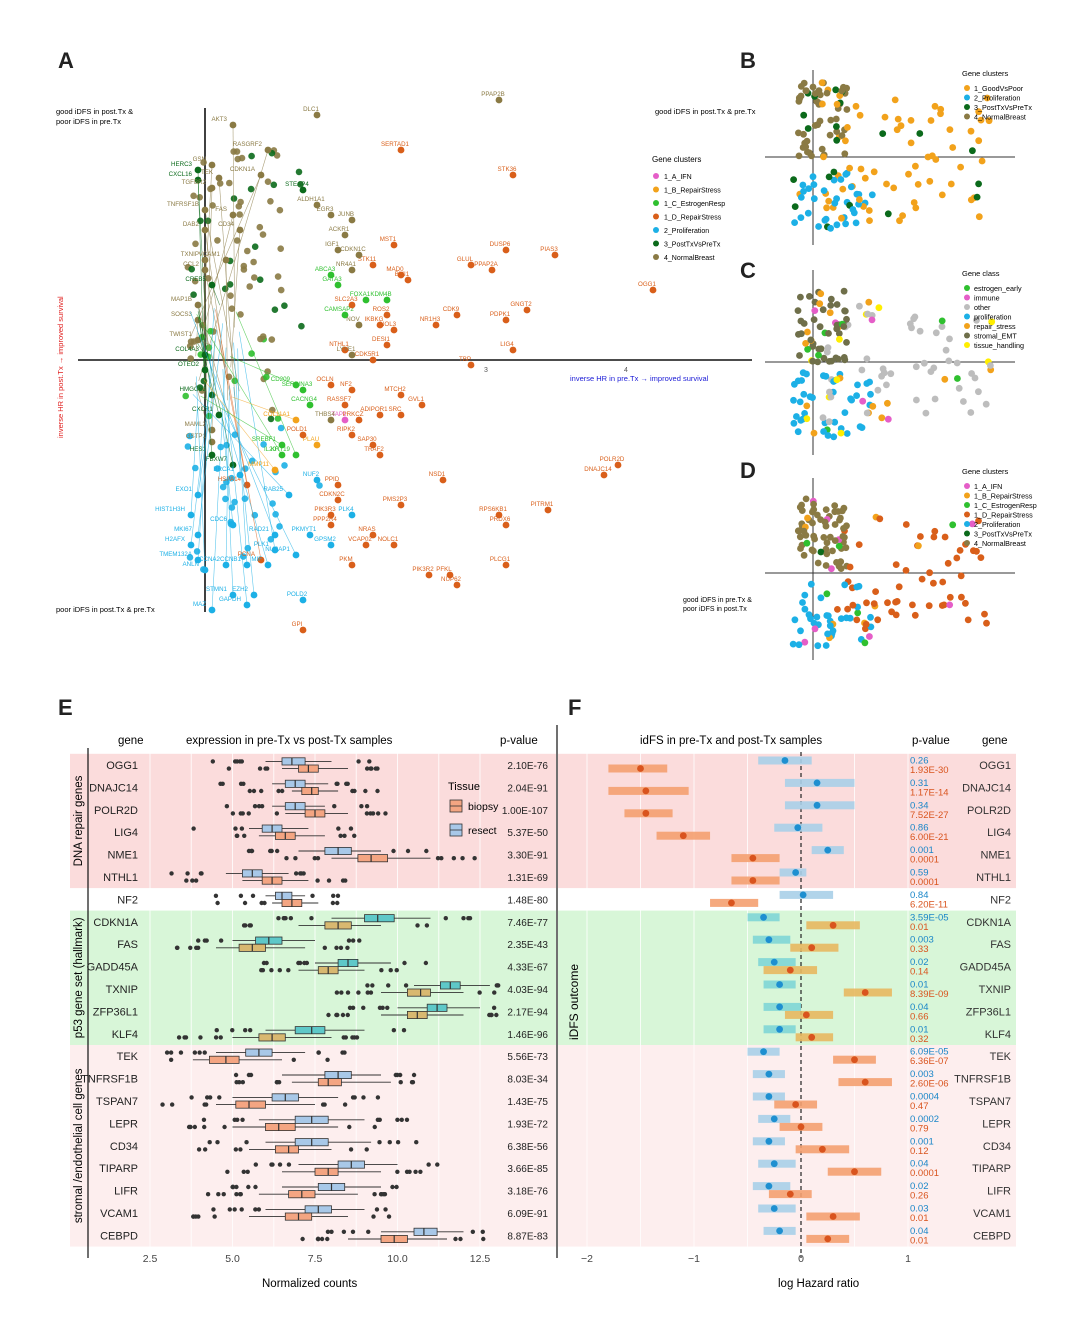  Describe the element at coordinates (929, 917) in the screenshot. I see `pvalue-resect: 3.59E-05` at that location.